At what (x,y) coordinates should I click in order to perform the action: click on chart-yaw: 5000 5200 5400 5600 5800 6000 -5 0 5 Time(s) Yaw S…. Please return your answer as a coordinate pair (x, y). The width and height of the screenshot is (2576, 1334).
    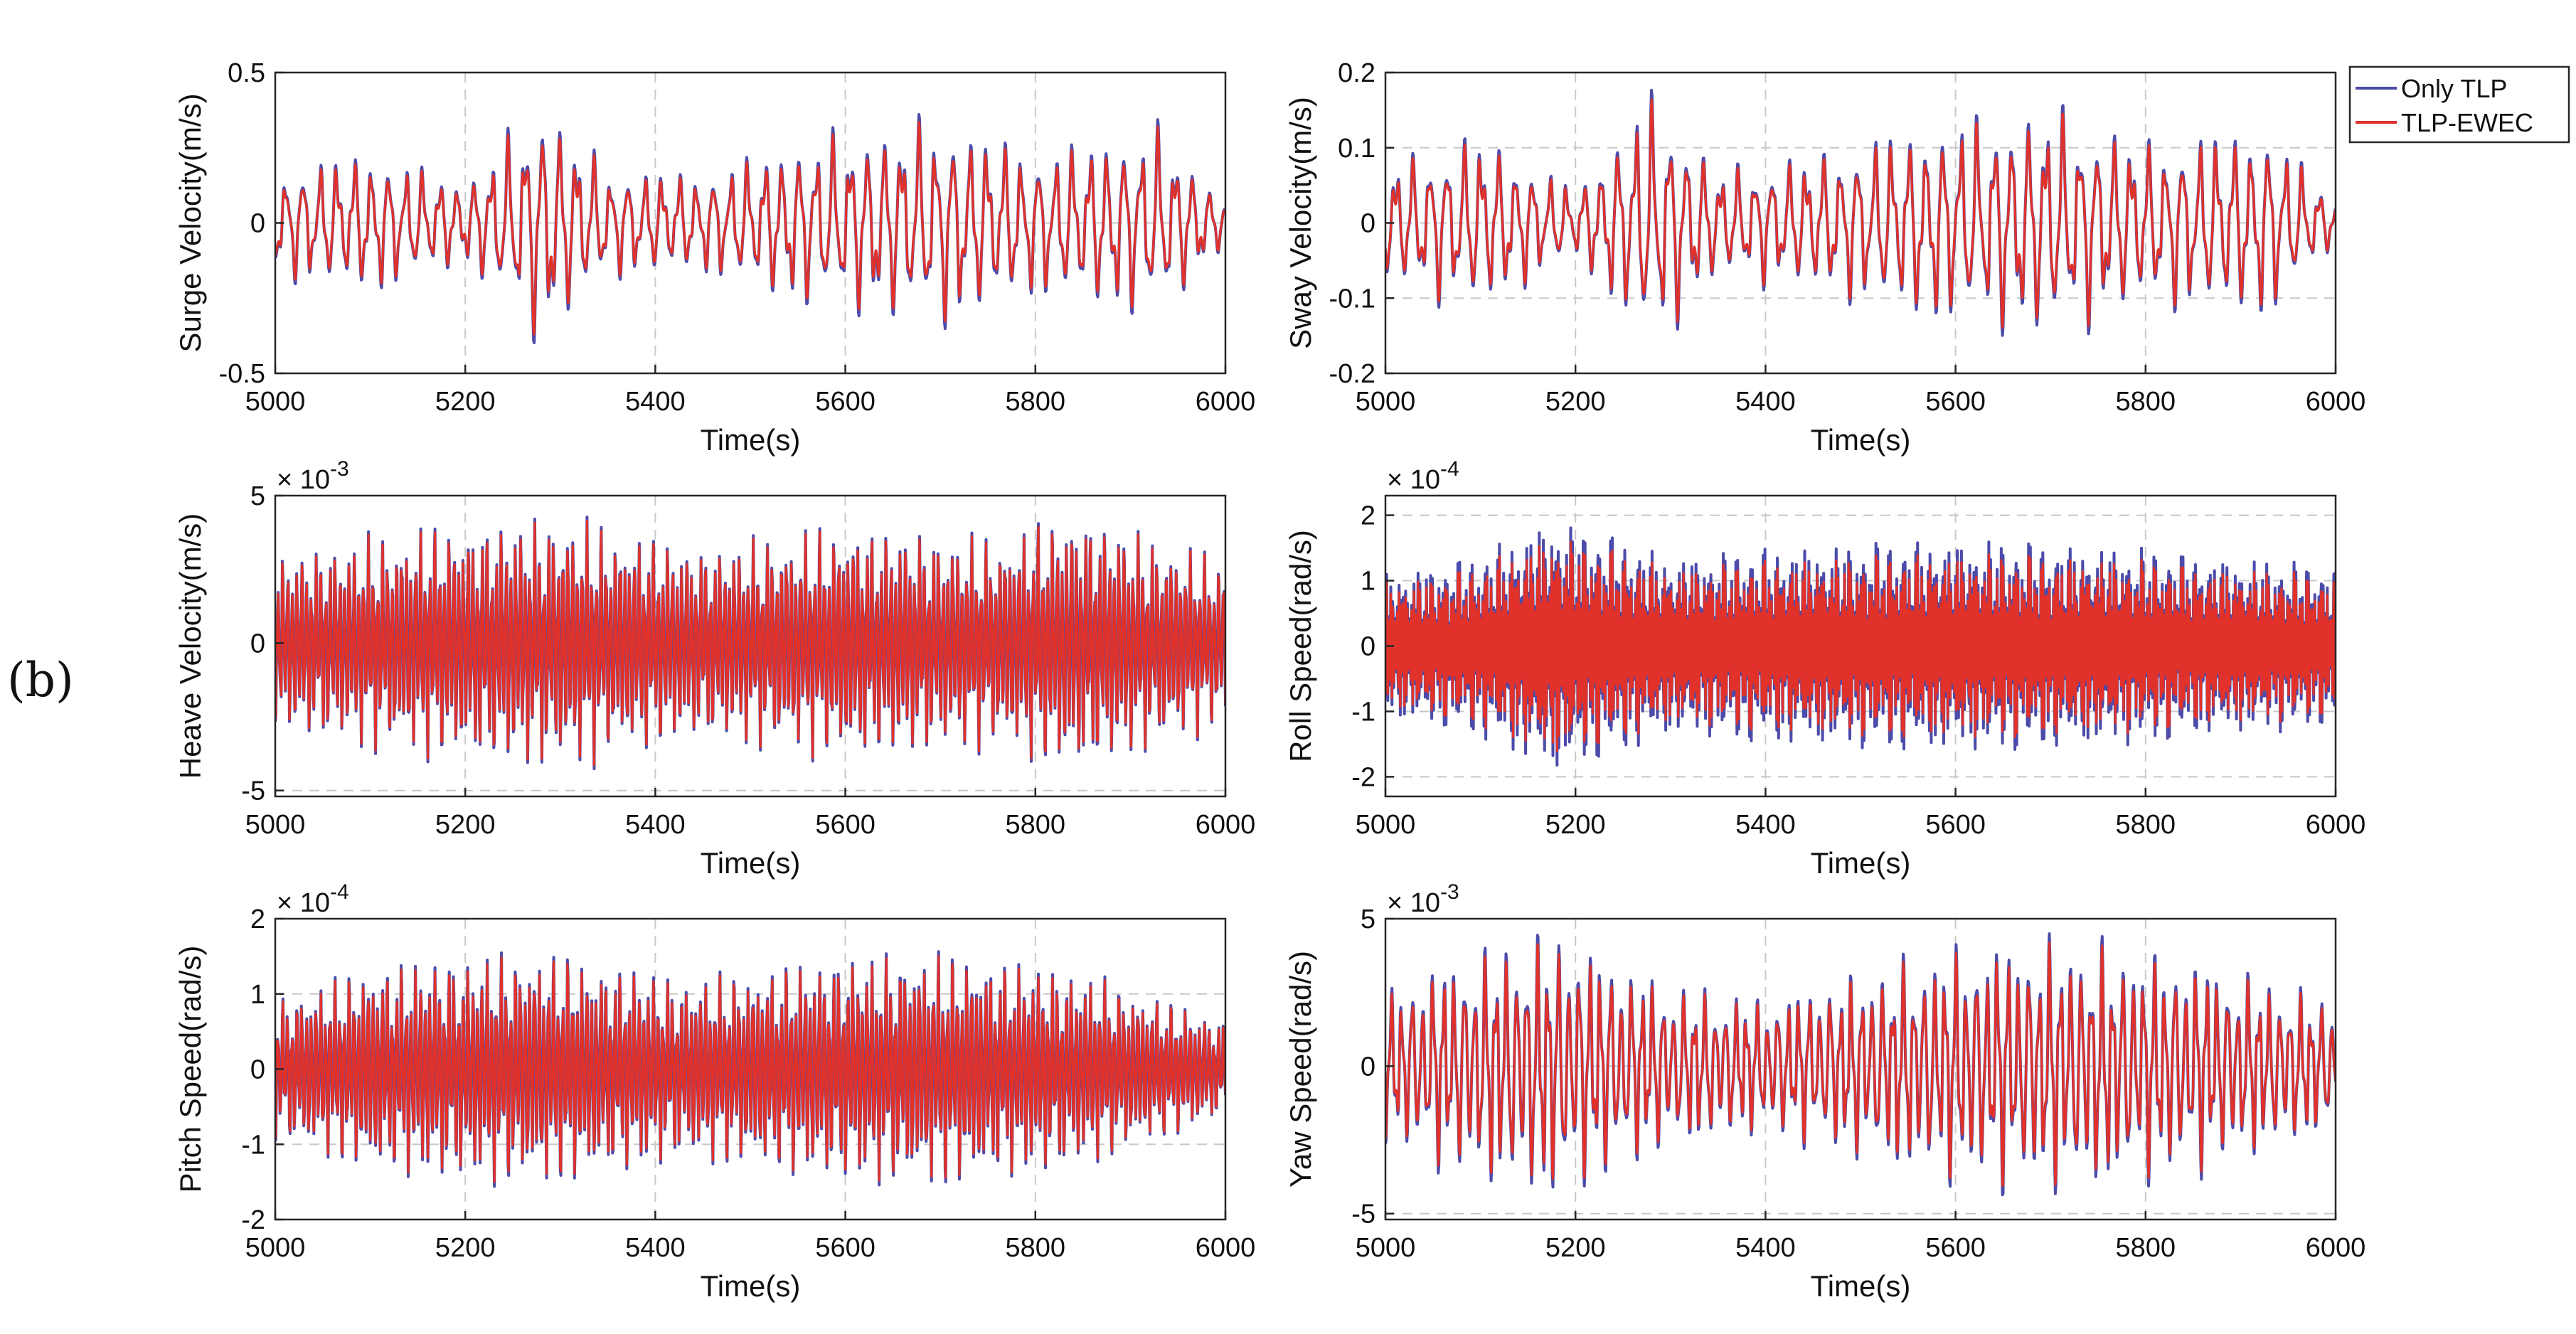
    Looking at the image, I should click on (1824, 1091).